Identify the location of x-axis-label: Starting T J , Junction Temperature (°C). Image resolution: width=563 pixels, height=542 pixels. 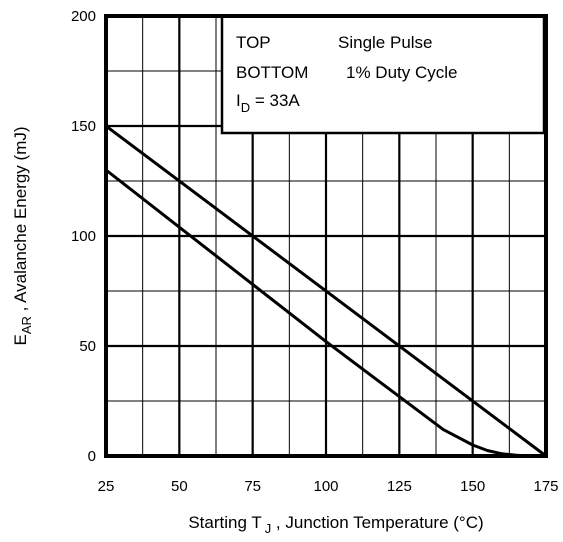
(335, 524).